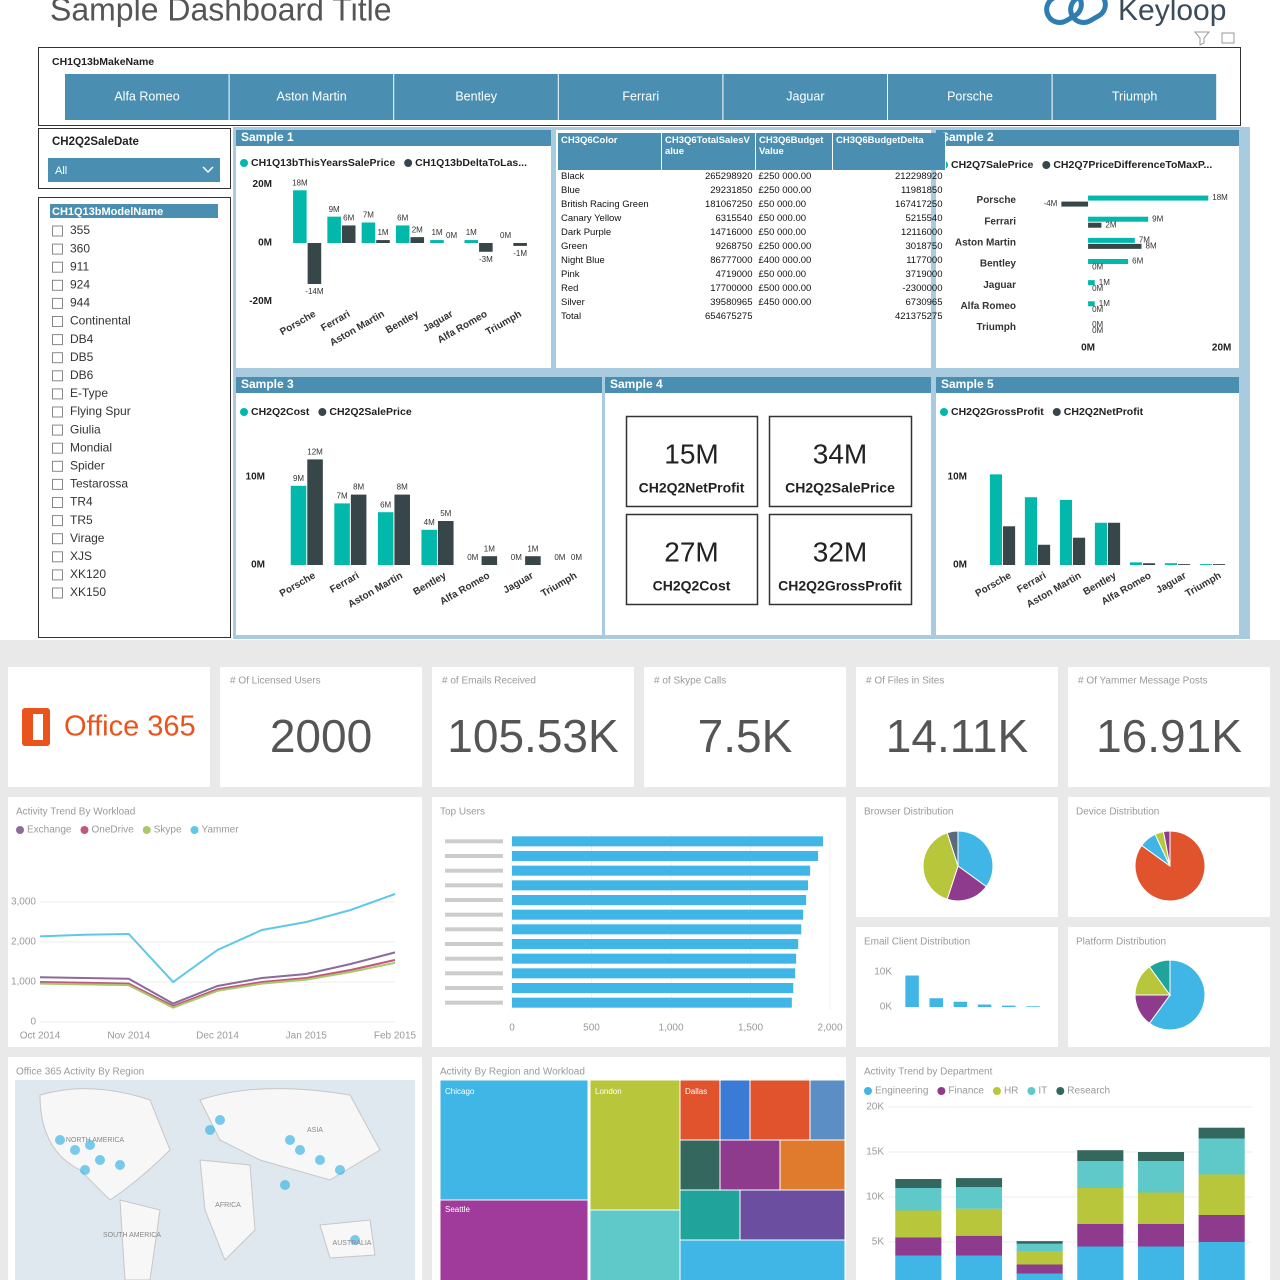 This screenshot has height=1280, width=1280. Describe the element at coordinates (728, 316) in the screenshot. I see `table-cell: 654675275` at that location.